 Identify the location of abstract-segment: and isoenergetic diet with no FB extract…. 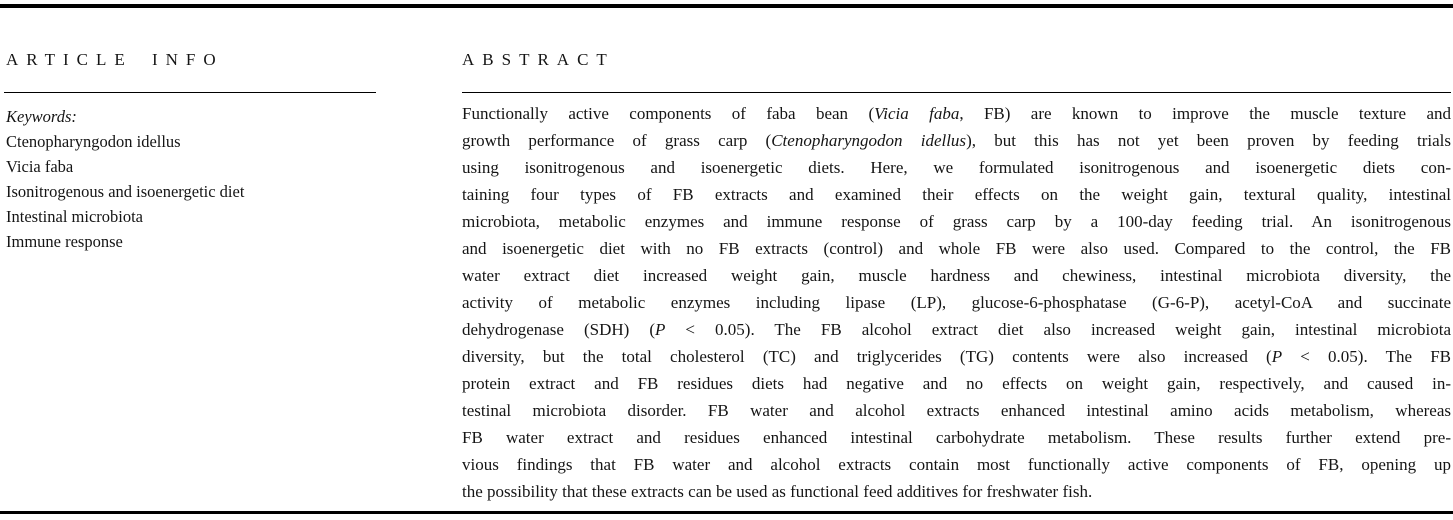
(956, 248).